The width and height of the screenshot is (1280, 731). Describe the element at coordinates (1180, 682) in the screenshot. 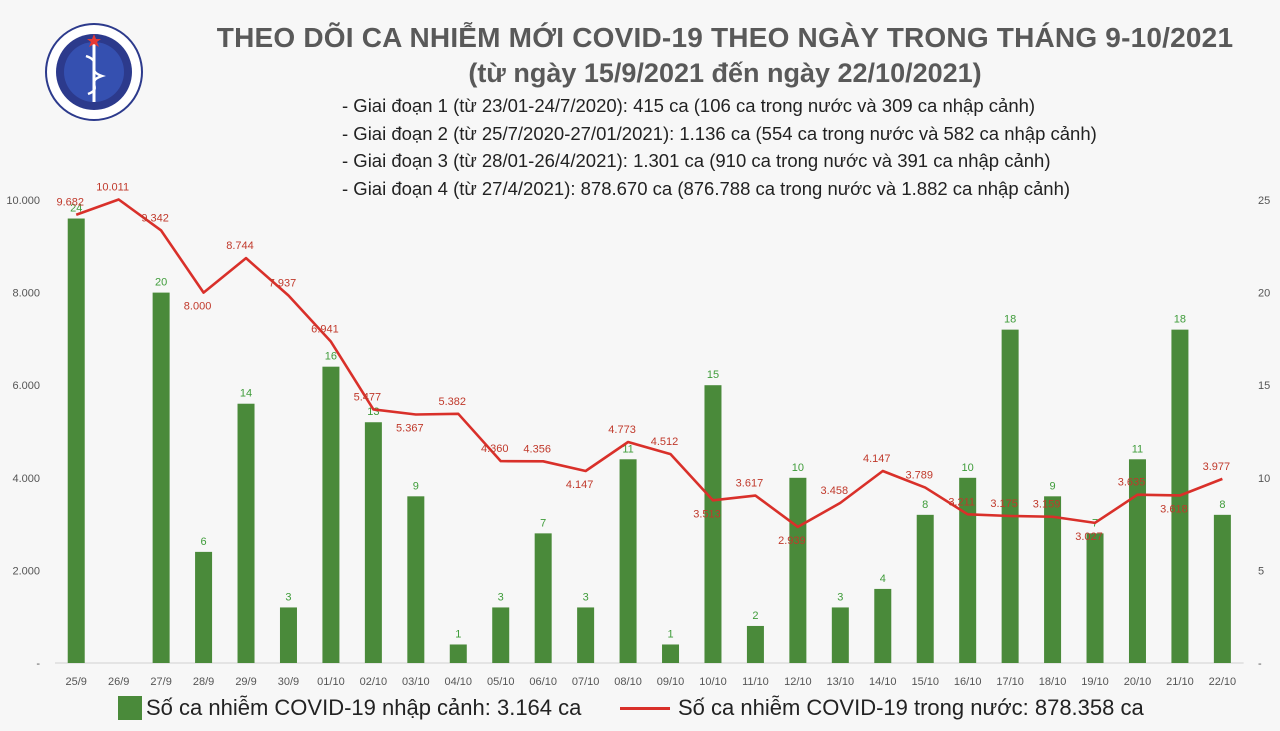

I see `x-tick-label: 21/10` at that location.